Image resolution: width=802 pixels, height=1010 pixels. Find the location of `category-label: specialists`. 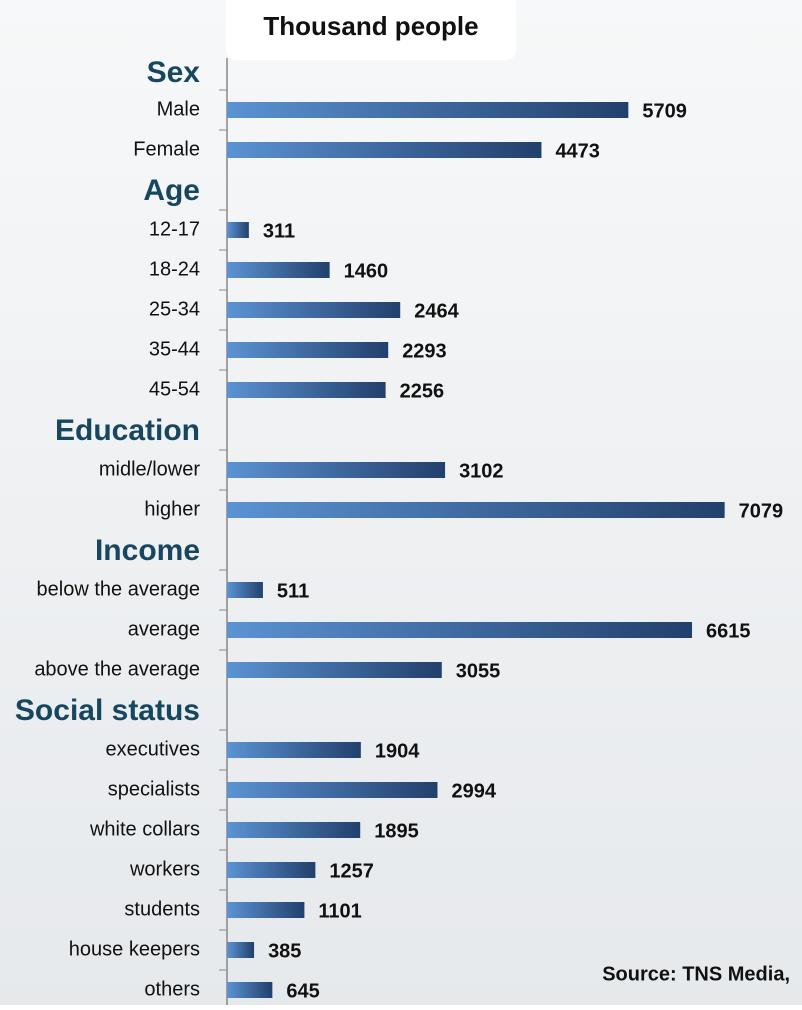

category-label: specialists is located at coordinates (154, 789).